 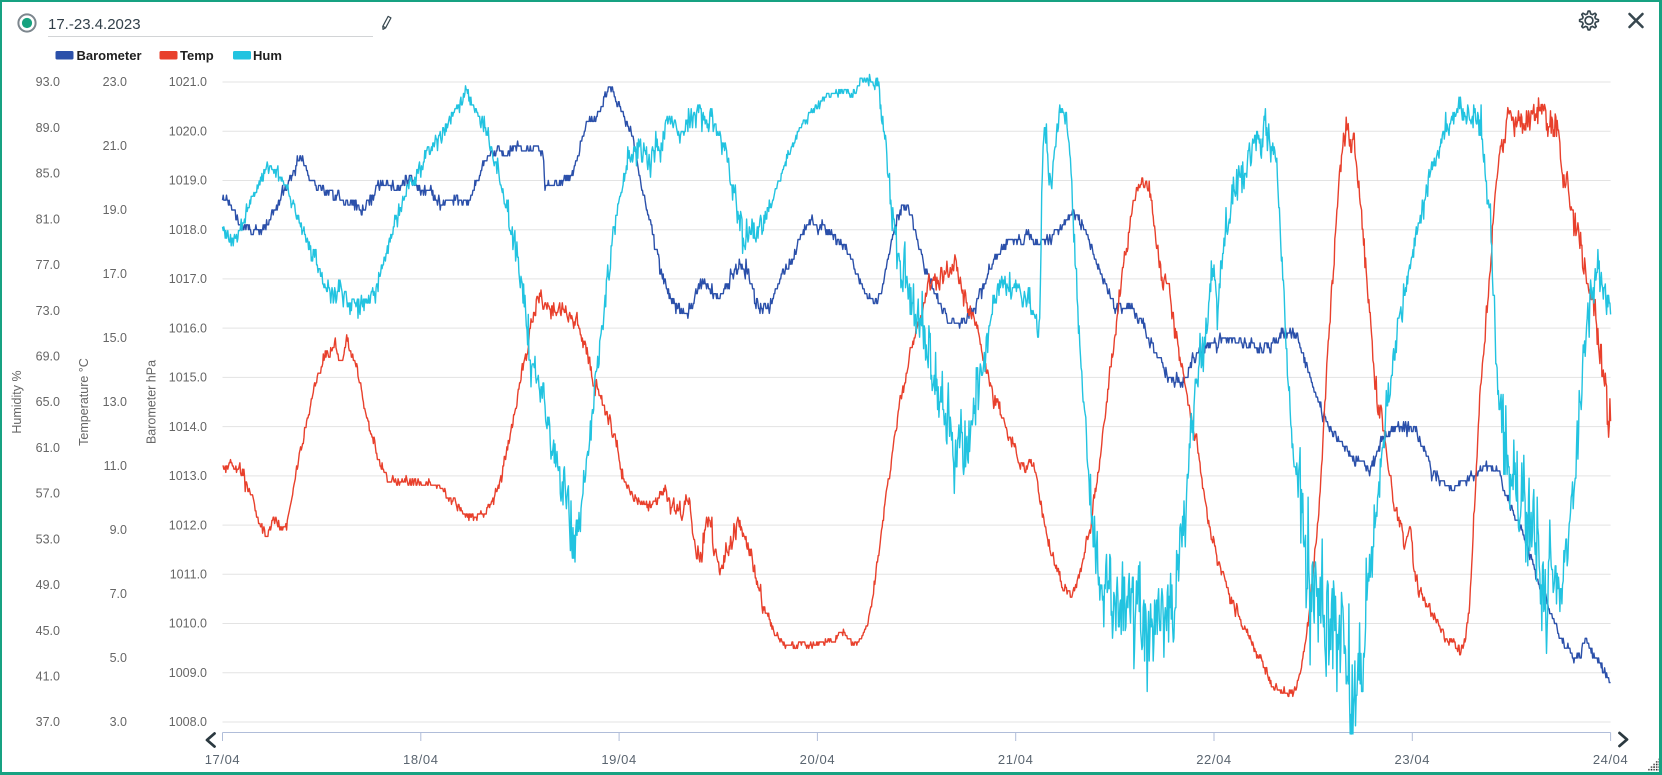 What do you see at coordinates (48, 722) in the screenshot?
I see `svg-text: 37.0` at bounding box center [48, 722].